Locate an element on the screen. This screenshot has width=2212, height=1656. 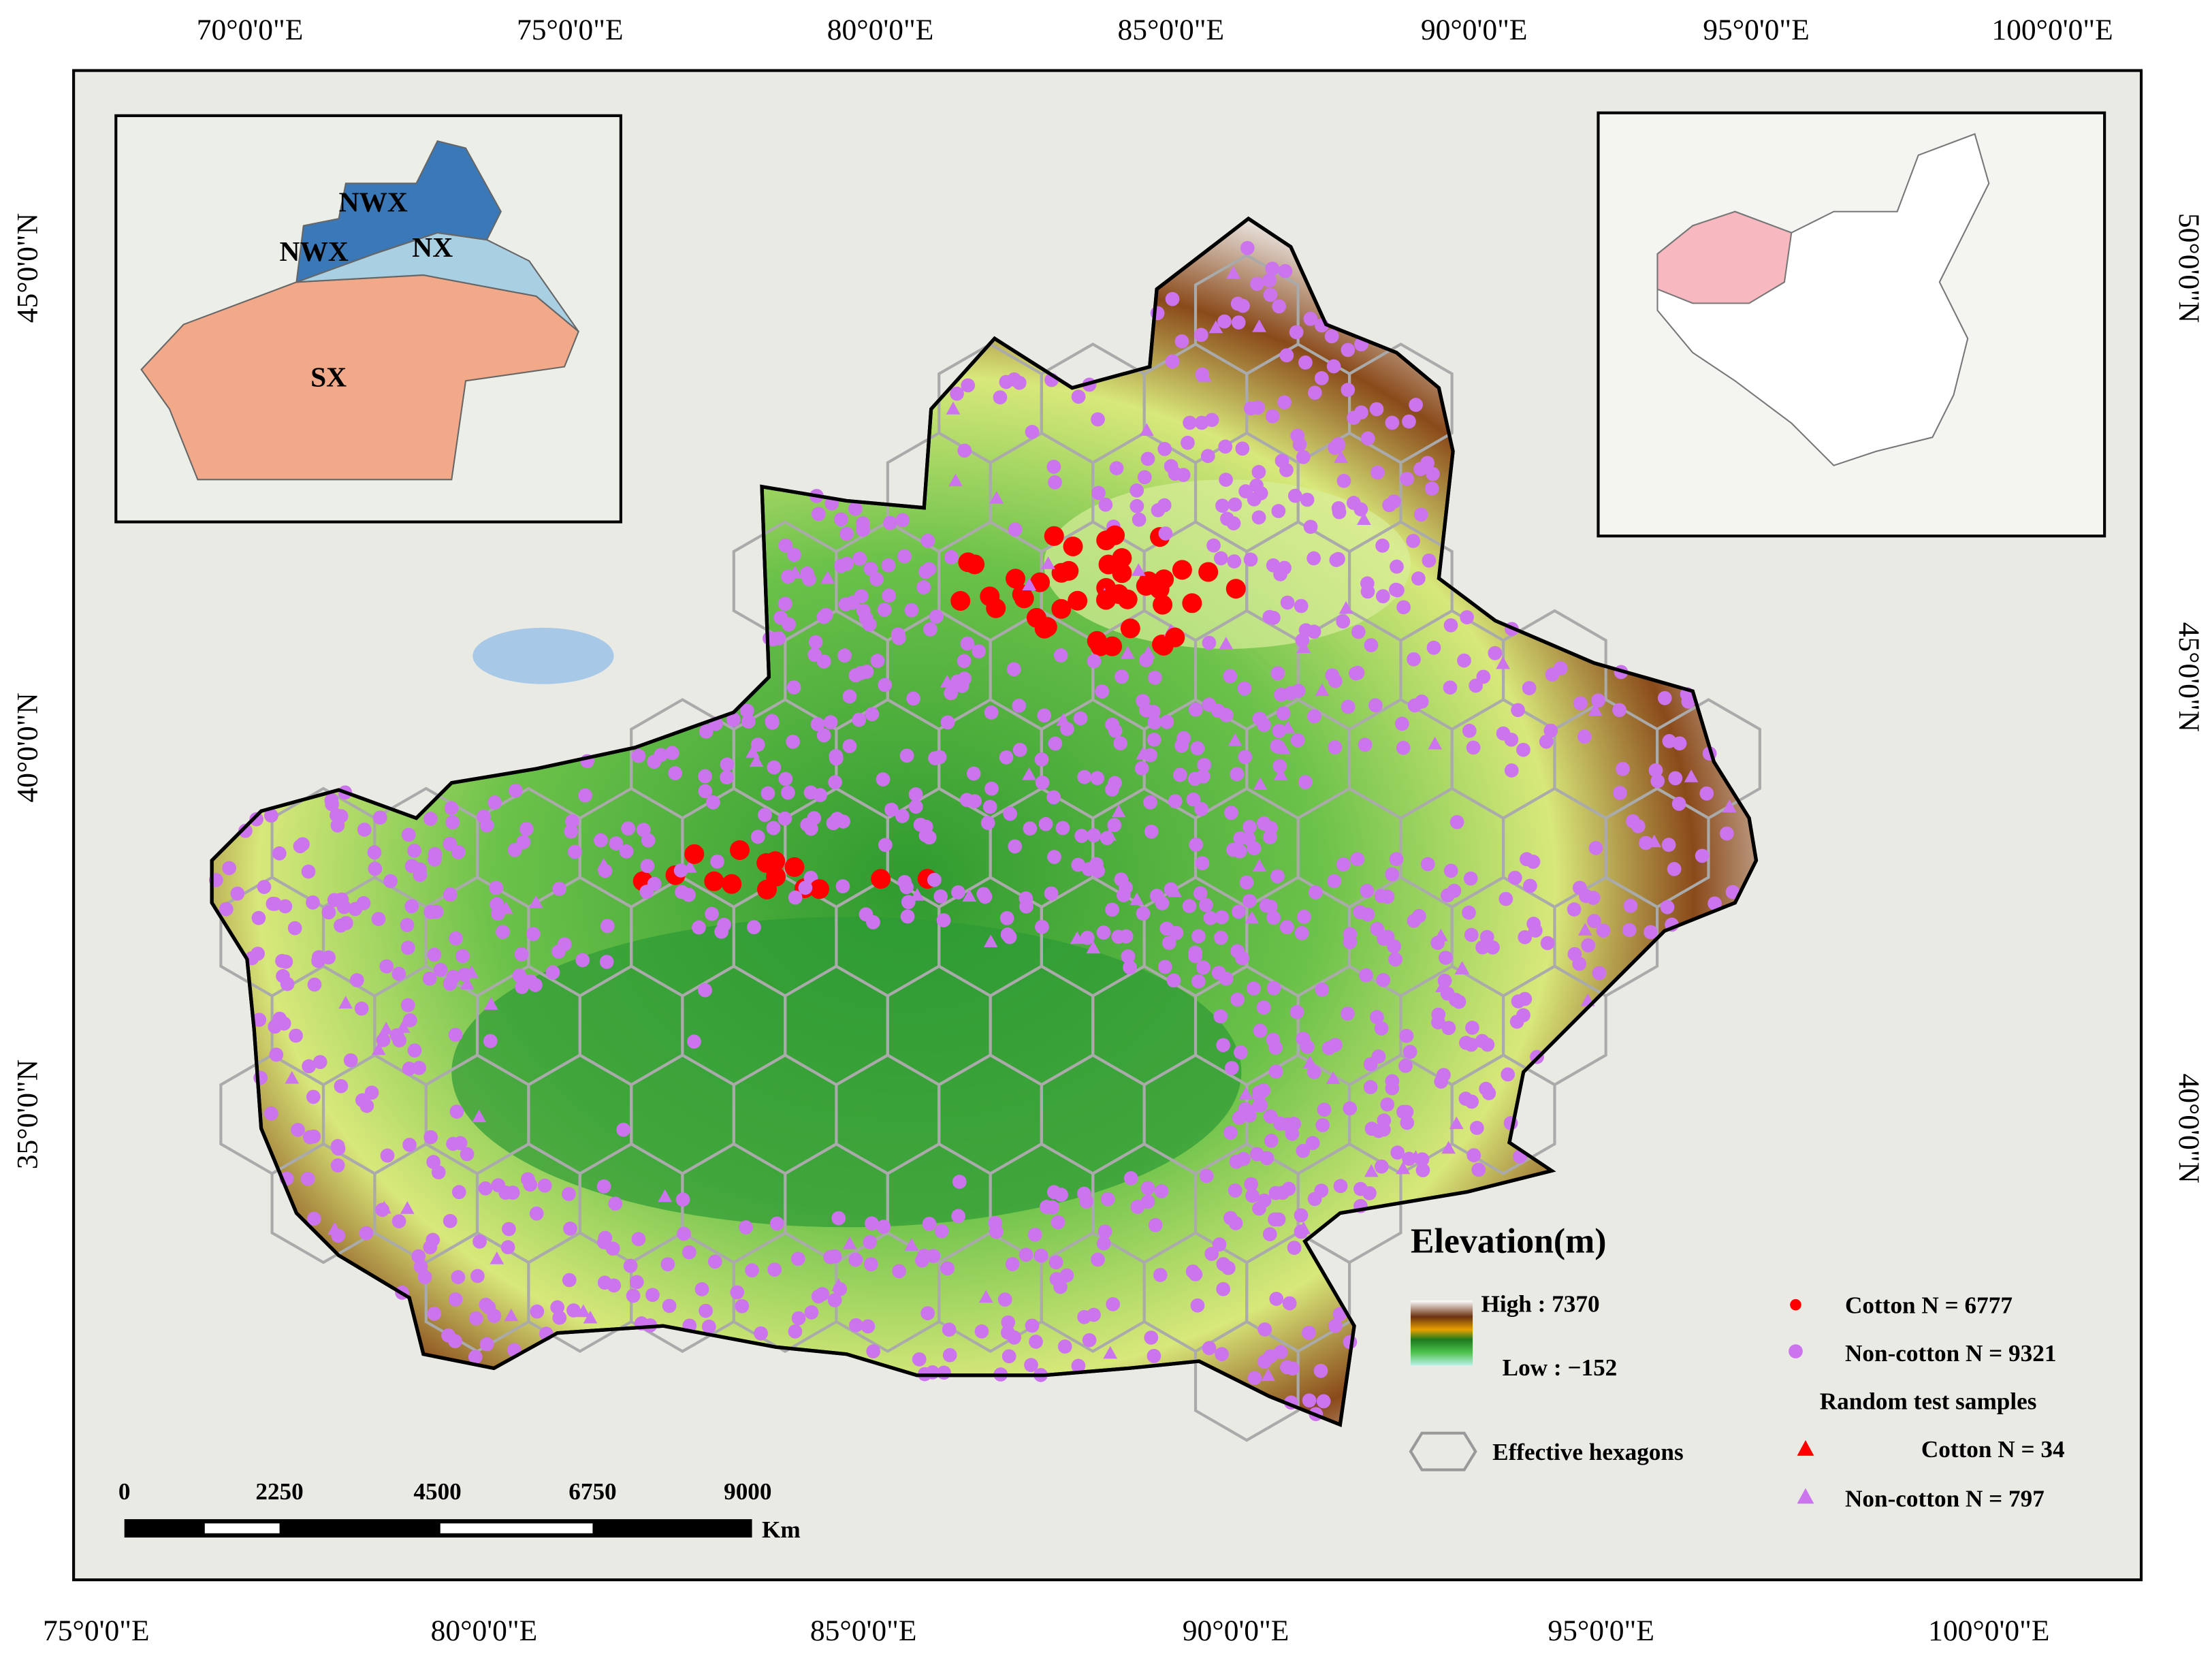
axis-label: 40°0'0"N is located at coordinates (2189, 1128).